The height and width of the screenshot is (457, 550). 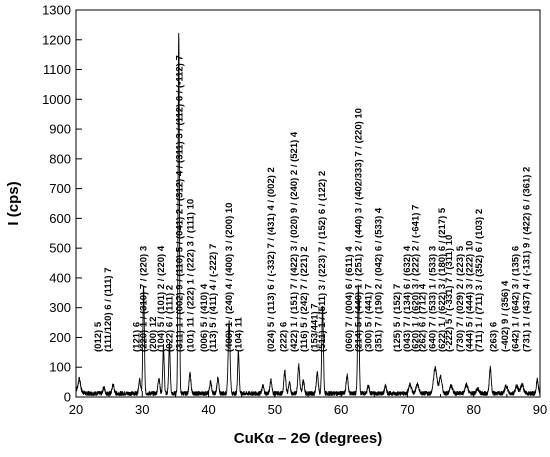 What do you see at coordinates (505, 316) in the screenshot?
I see `peak-label: (-402) 9 / (356) 4` at bounding box center [505, 316].